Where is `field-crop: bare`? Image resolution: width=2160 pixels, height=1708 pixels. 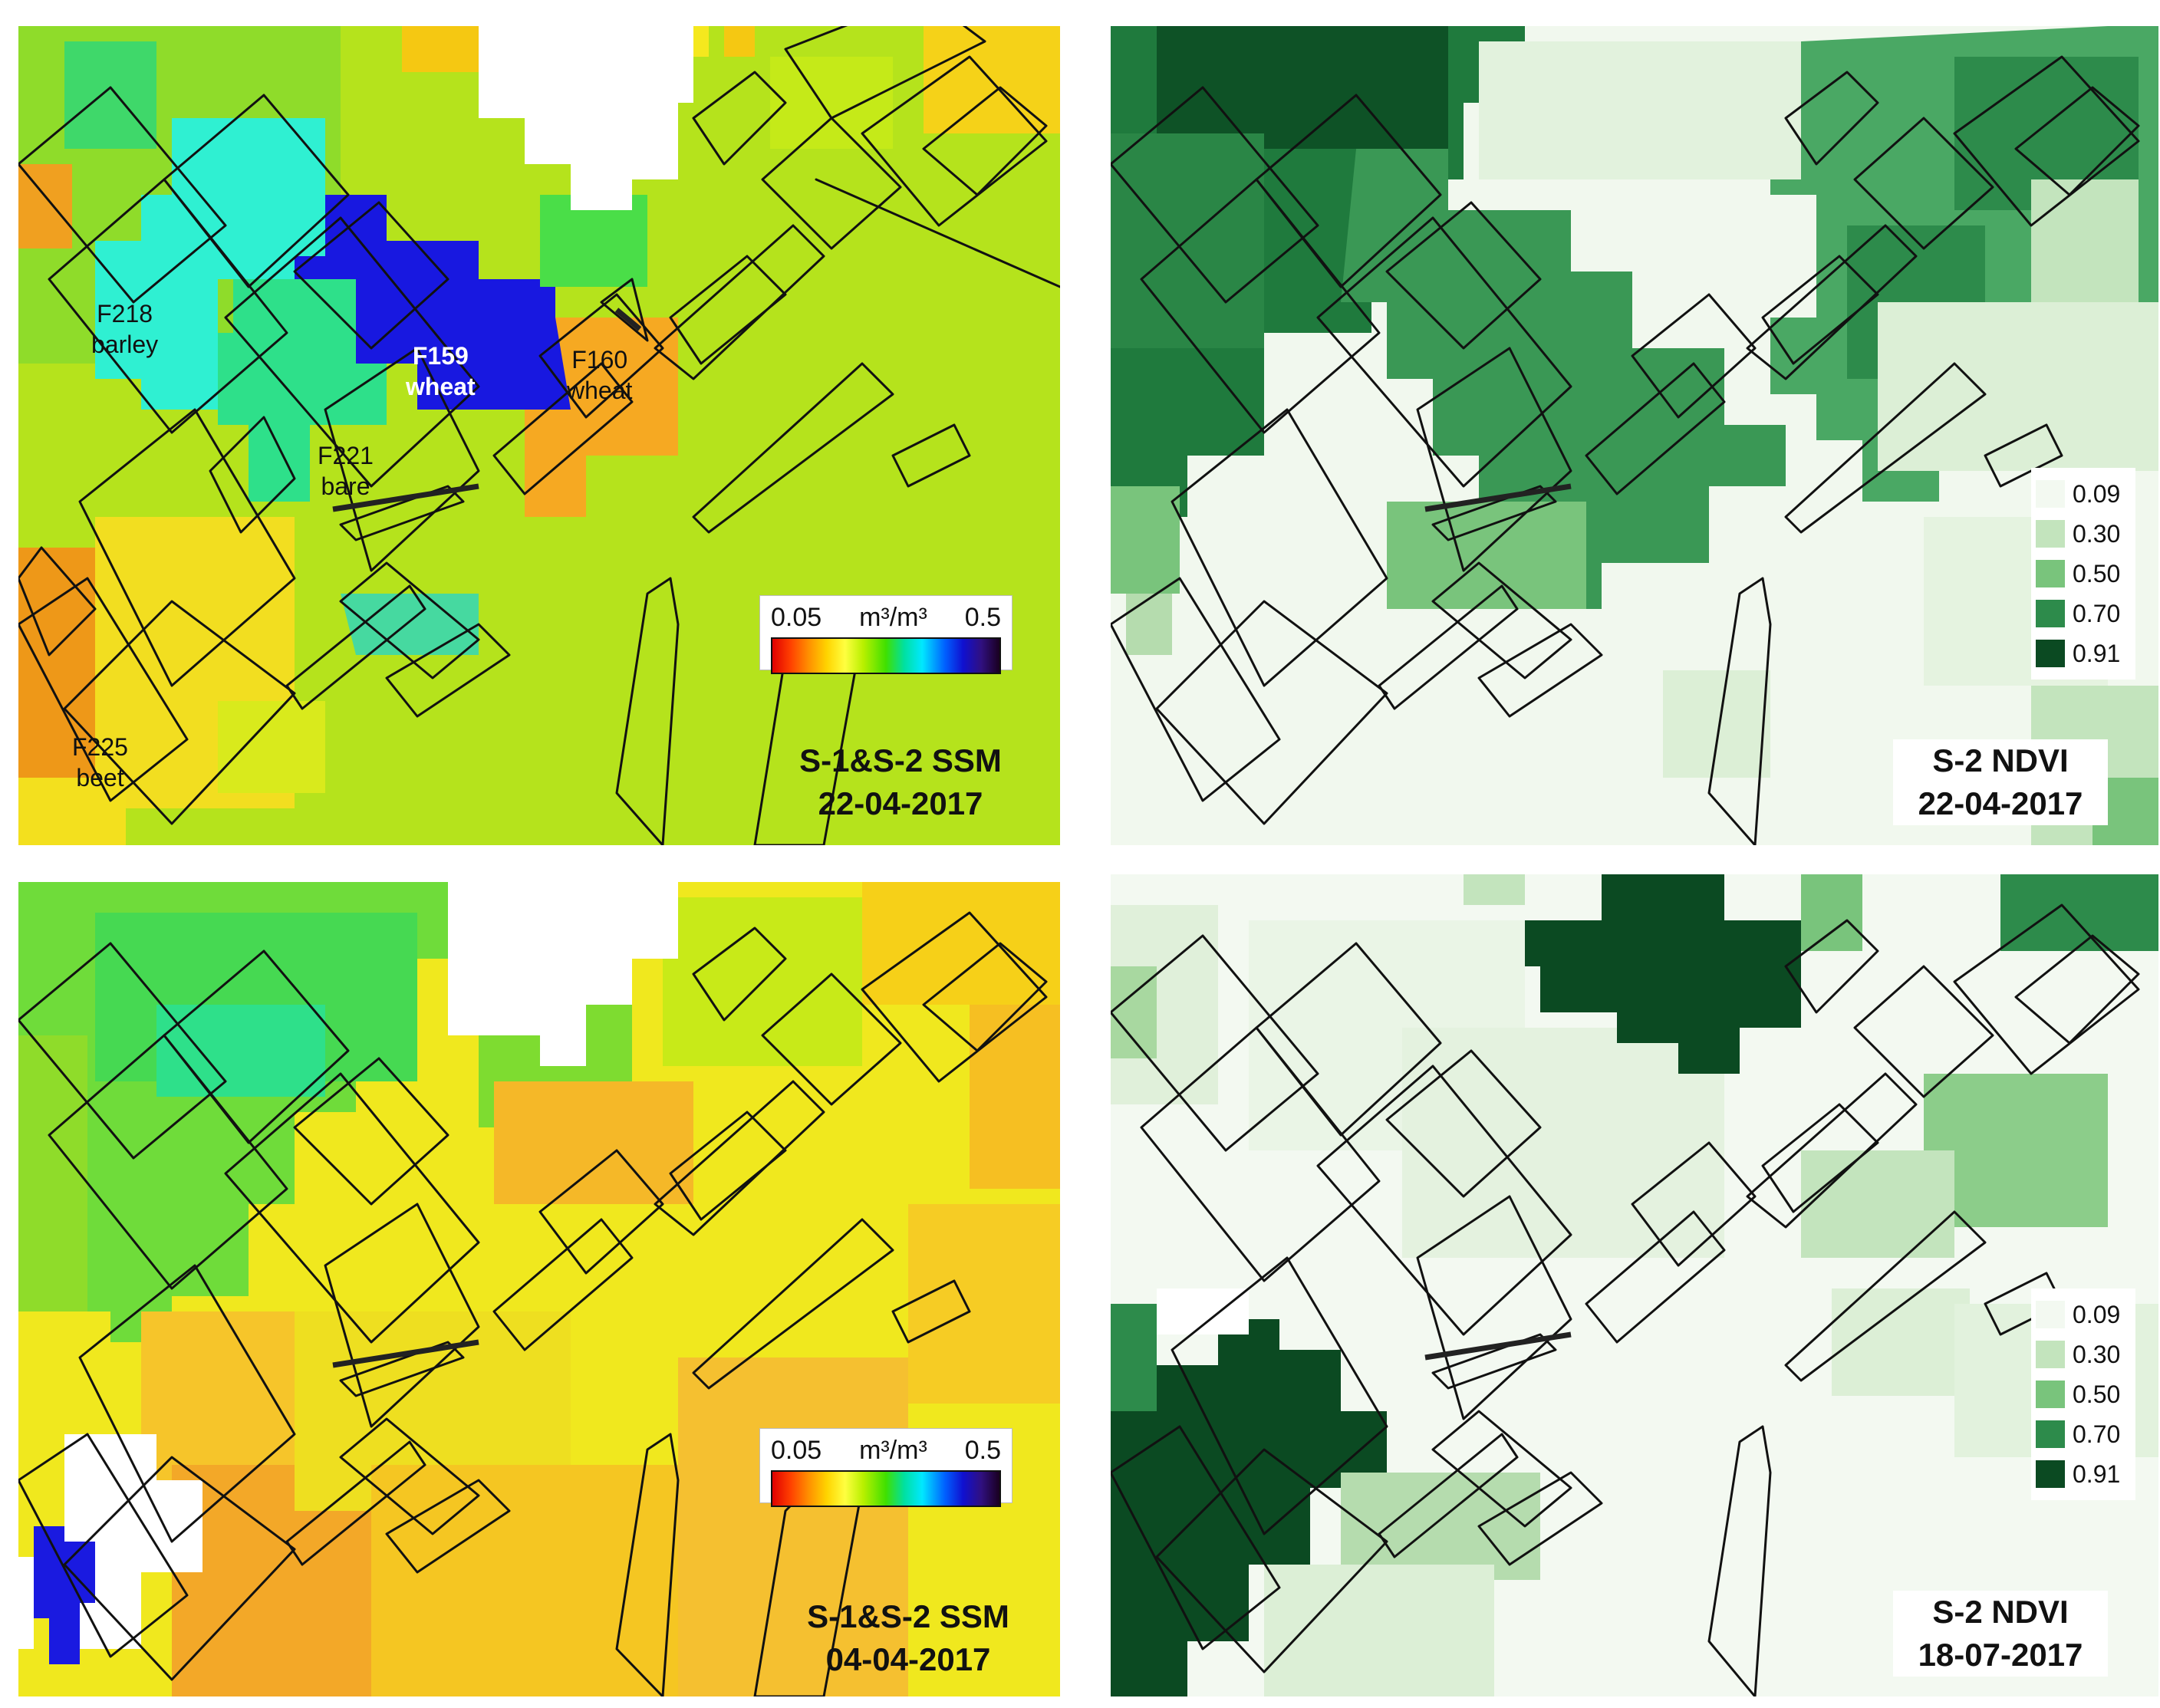
field-crop: bare is located at coordinates (346, 486).